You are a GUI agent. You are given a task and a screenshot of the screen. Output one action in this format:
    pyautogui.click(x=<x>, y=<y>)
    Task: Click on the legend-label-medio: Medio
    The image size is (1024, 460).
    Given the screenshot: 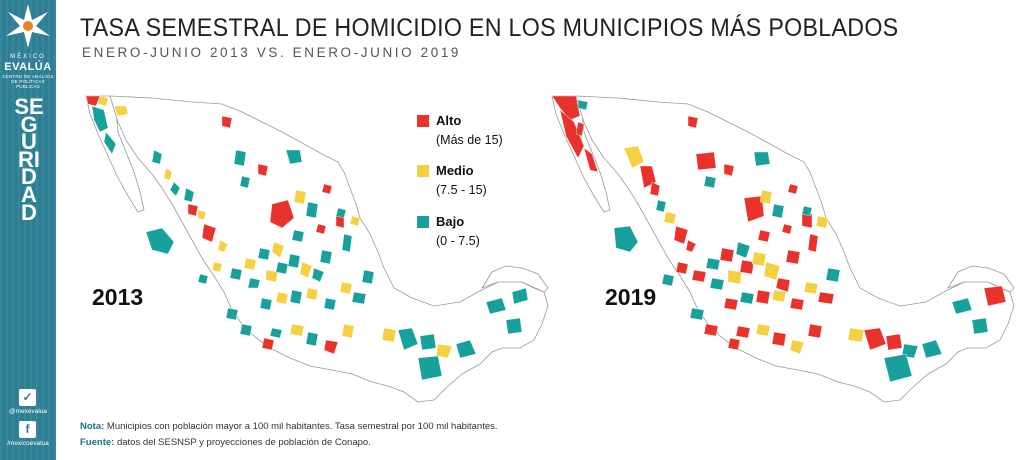 What is the action you would take?
    pyautogui.click(x=455, y=170)
    